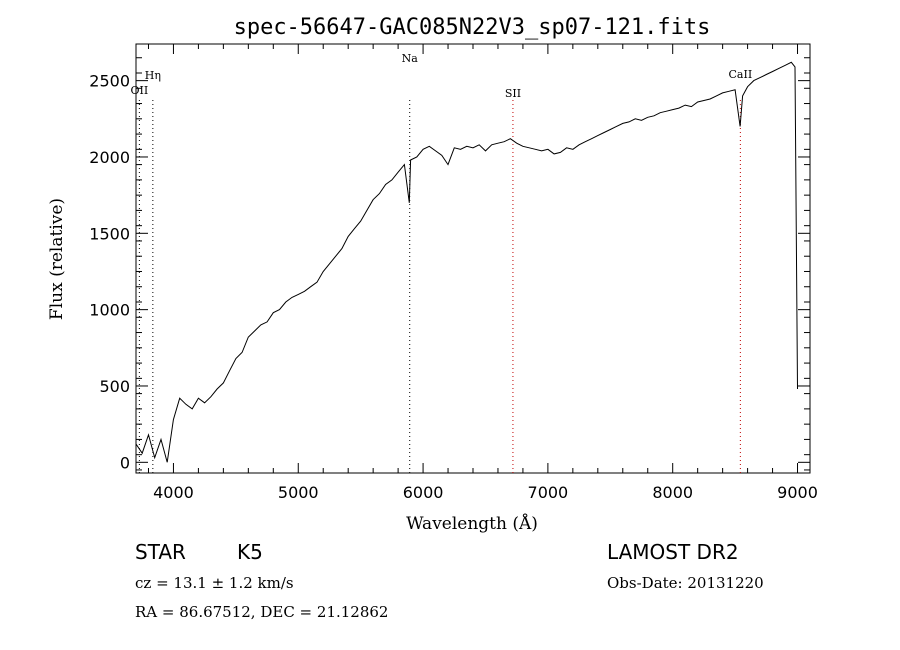  I want to click on y-tick-label: 0, so click(125, 462).